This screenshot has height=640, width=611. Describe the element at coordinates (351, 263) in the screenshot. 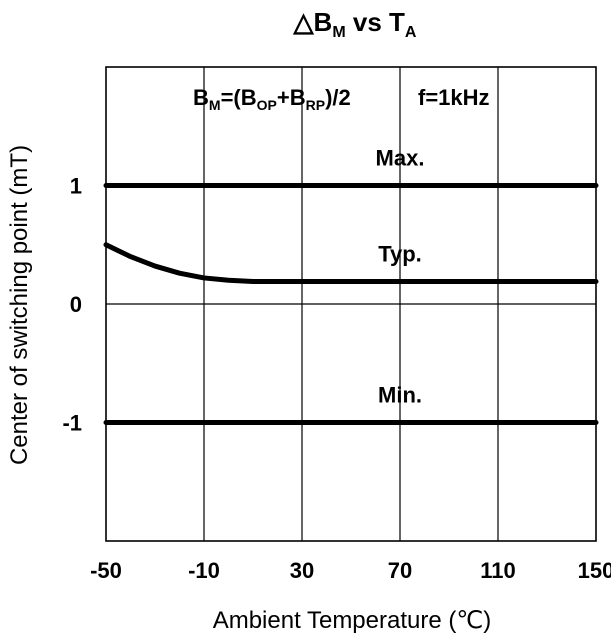

I see `series-line-typ` at that location.